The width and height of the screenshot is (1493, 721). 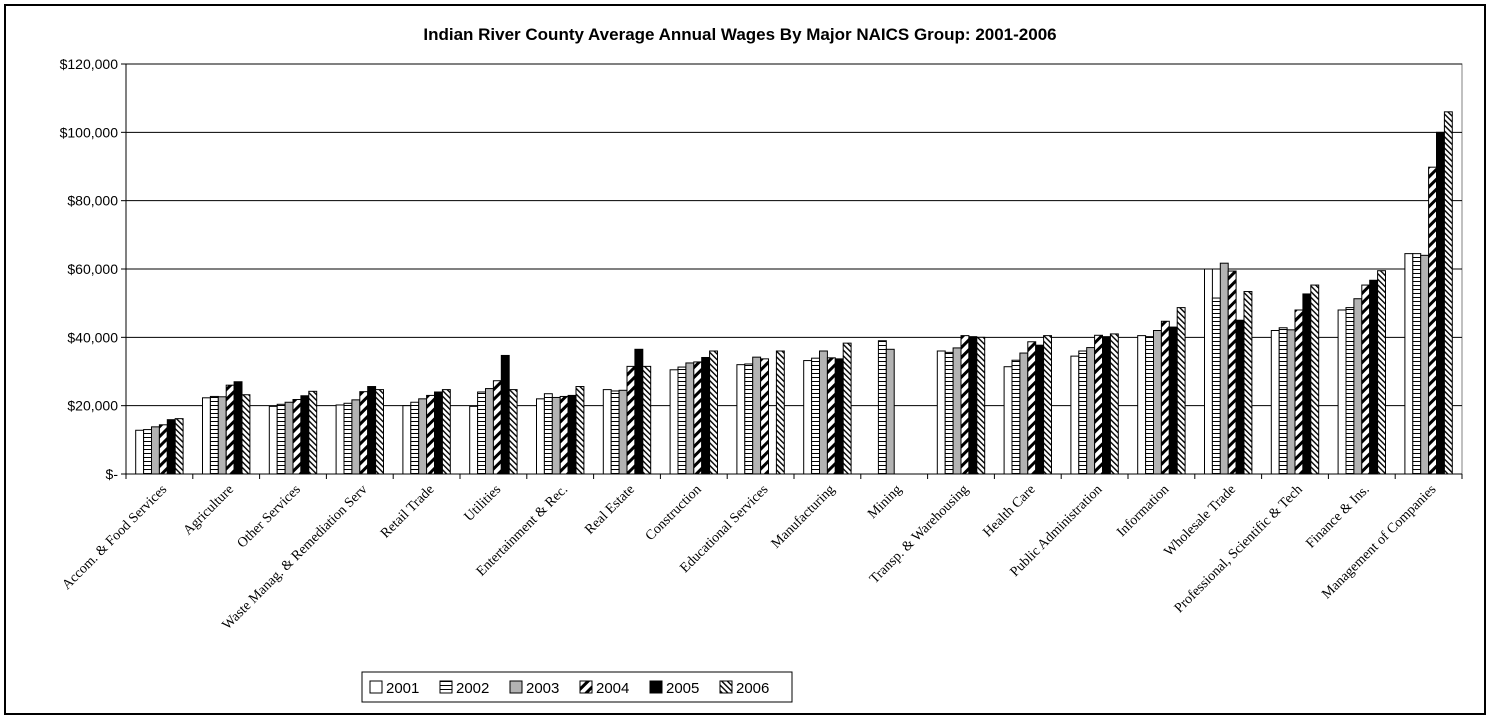 I want to click on y-tick-label: $40,000, so click(x=92, y=337).